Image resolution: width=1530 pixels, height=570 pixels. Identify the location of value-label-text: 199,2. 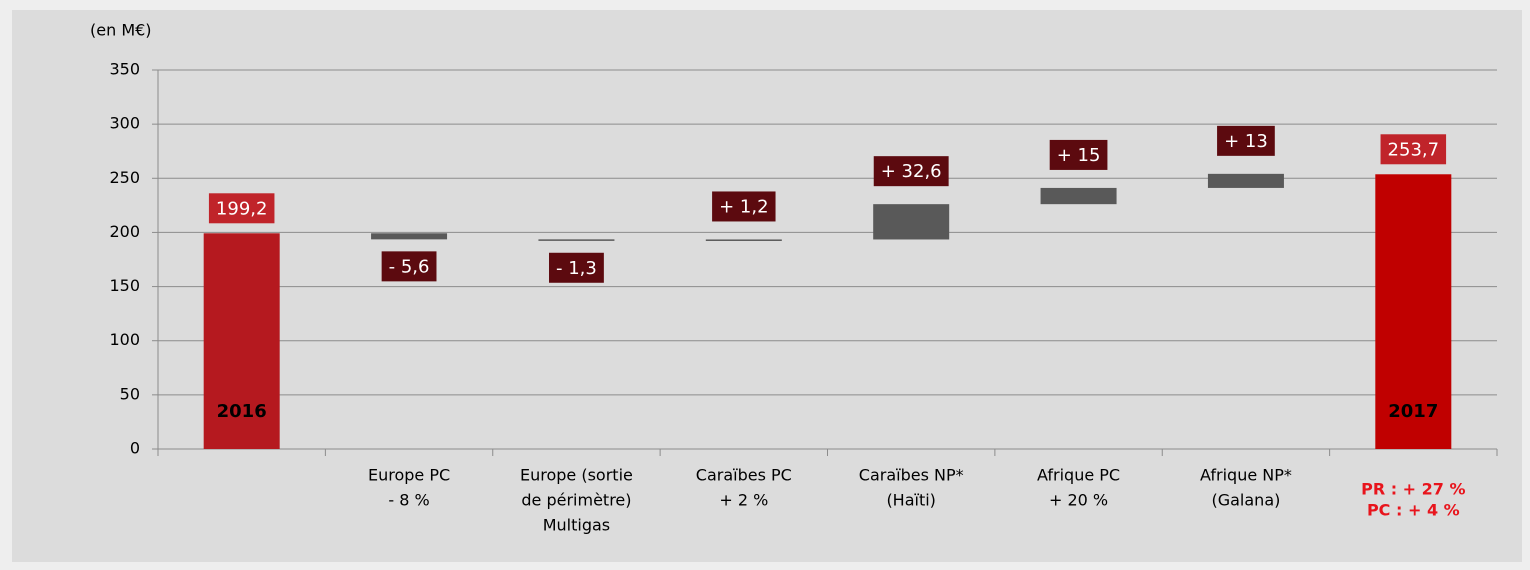
(242, 208).